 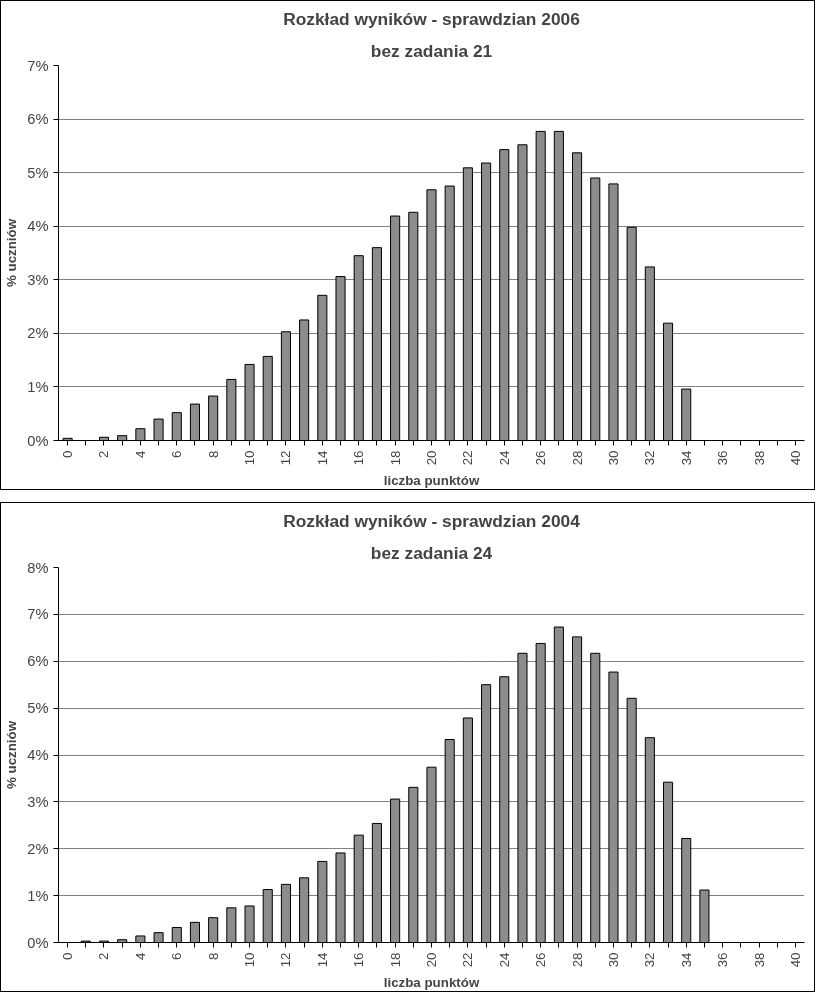 I want to click on chart-title: Rozkład wyników - sprawdzian 2006, so click(x=432, y=18).